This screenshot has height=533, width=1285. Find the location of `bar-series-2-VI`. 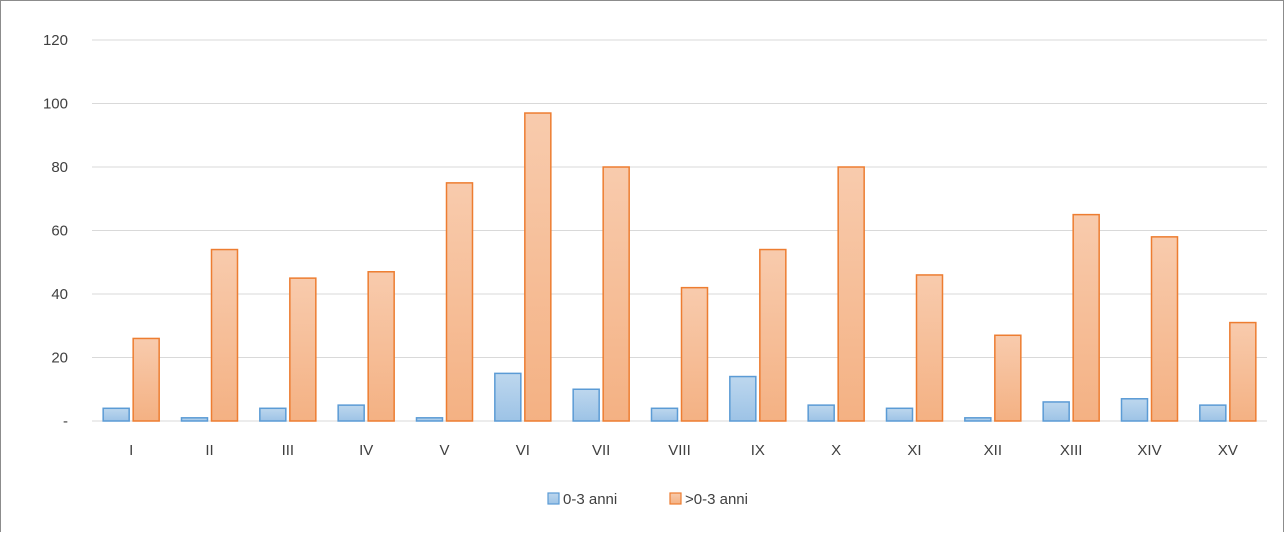

bar-series-2-VI is located at coordinates (538, 267).